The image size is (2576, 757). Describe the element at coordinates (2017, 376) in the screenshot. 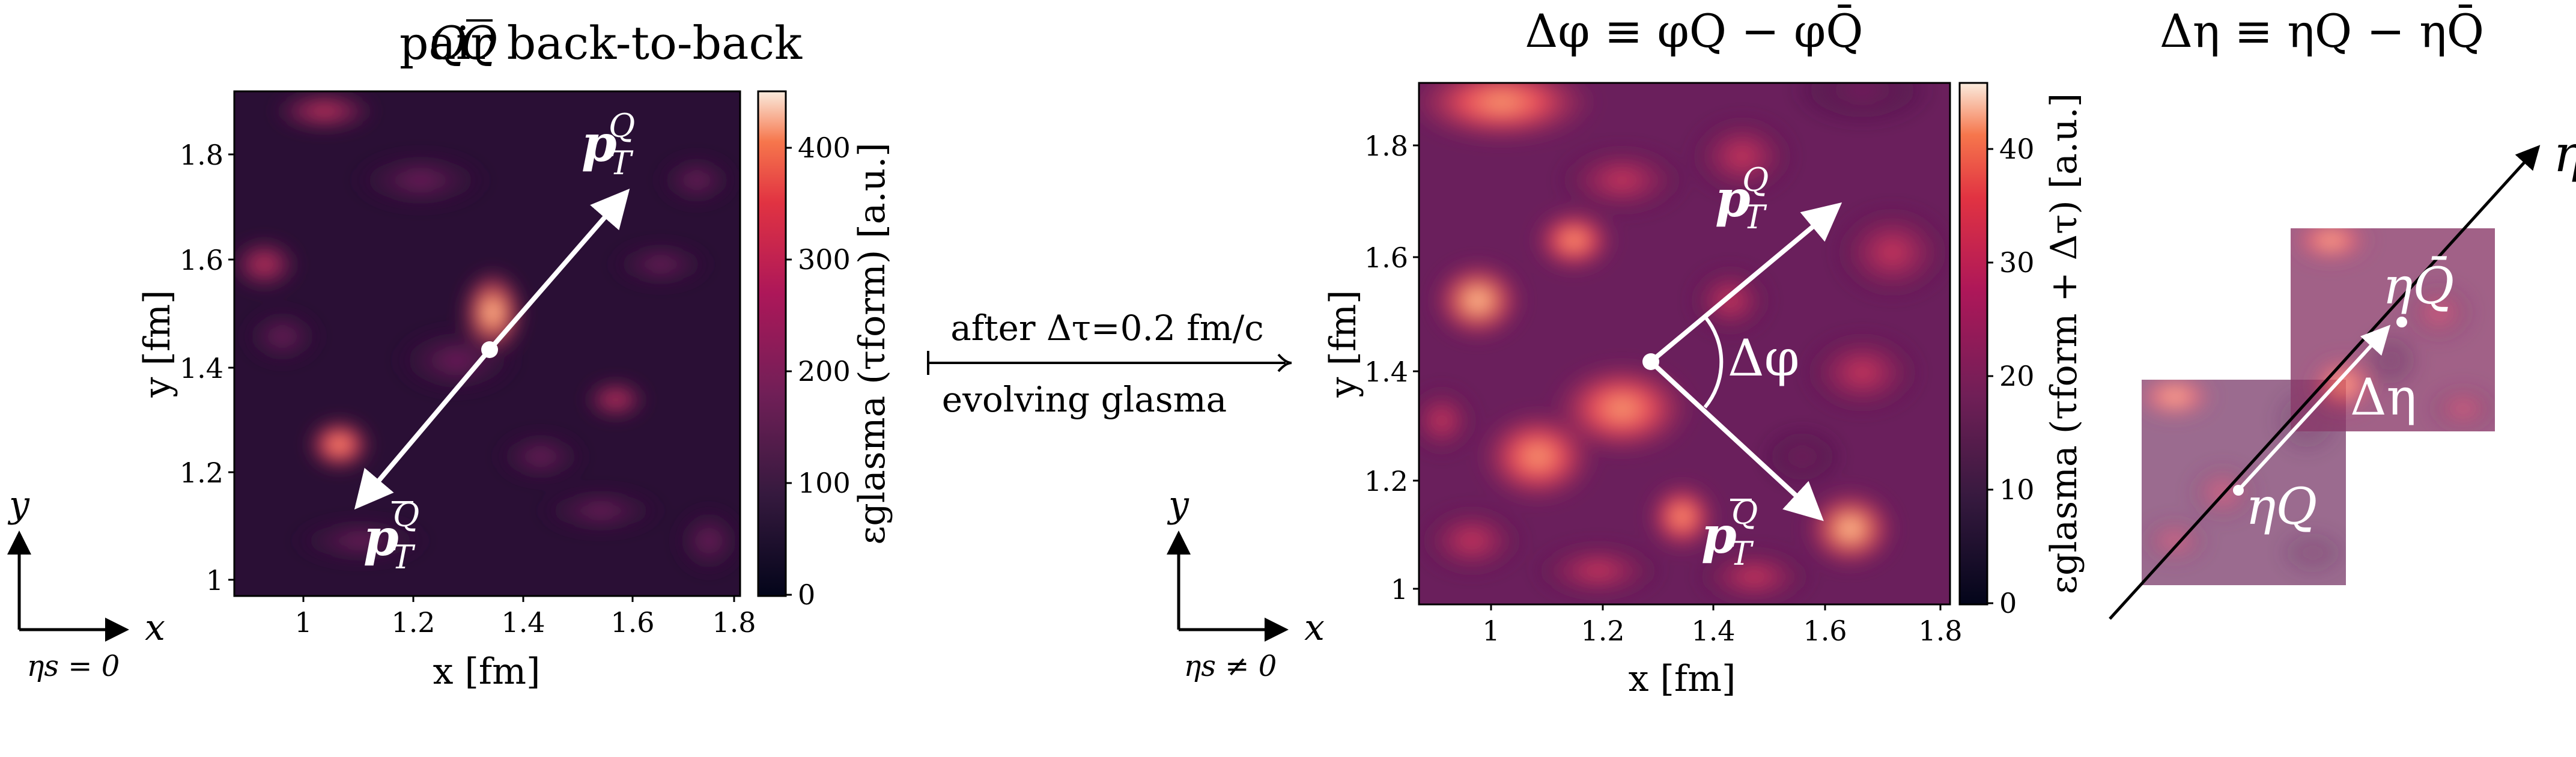

I see `colorbar-2-tick: 20` at that location.